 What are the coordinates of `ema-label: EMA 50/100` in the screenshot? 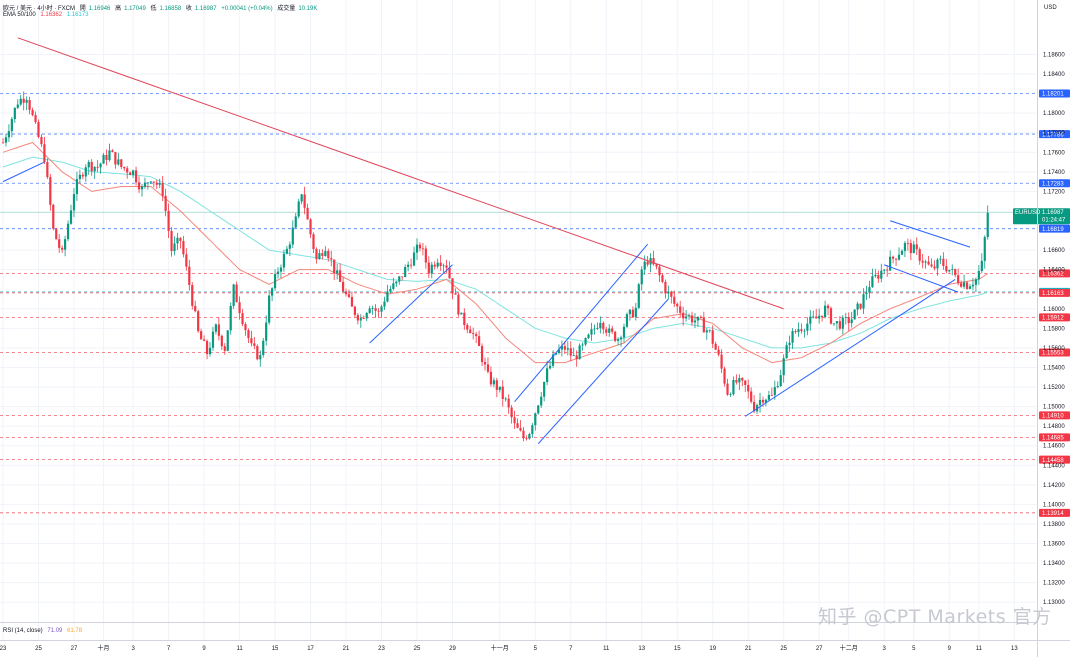 It's located at (19, 15).